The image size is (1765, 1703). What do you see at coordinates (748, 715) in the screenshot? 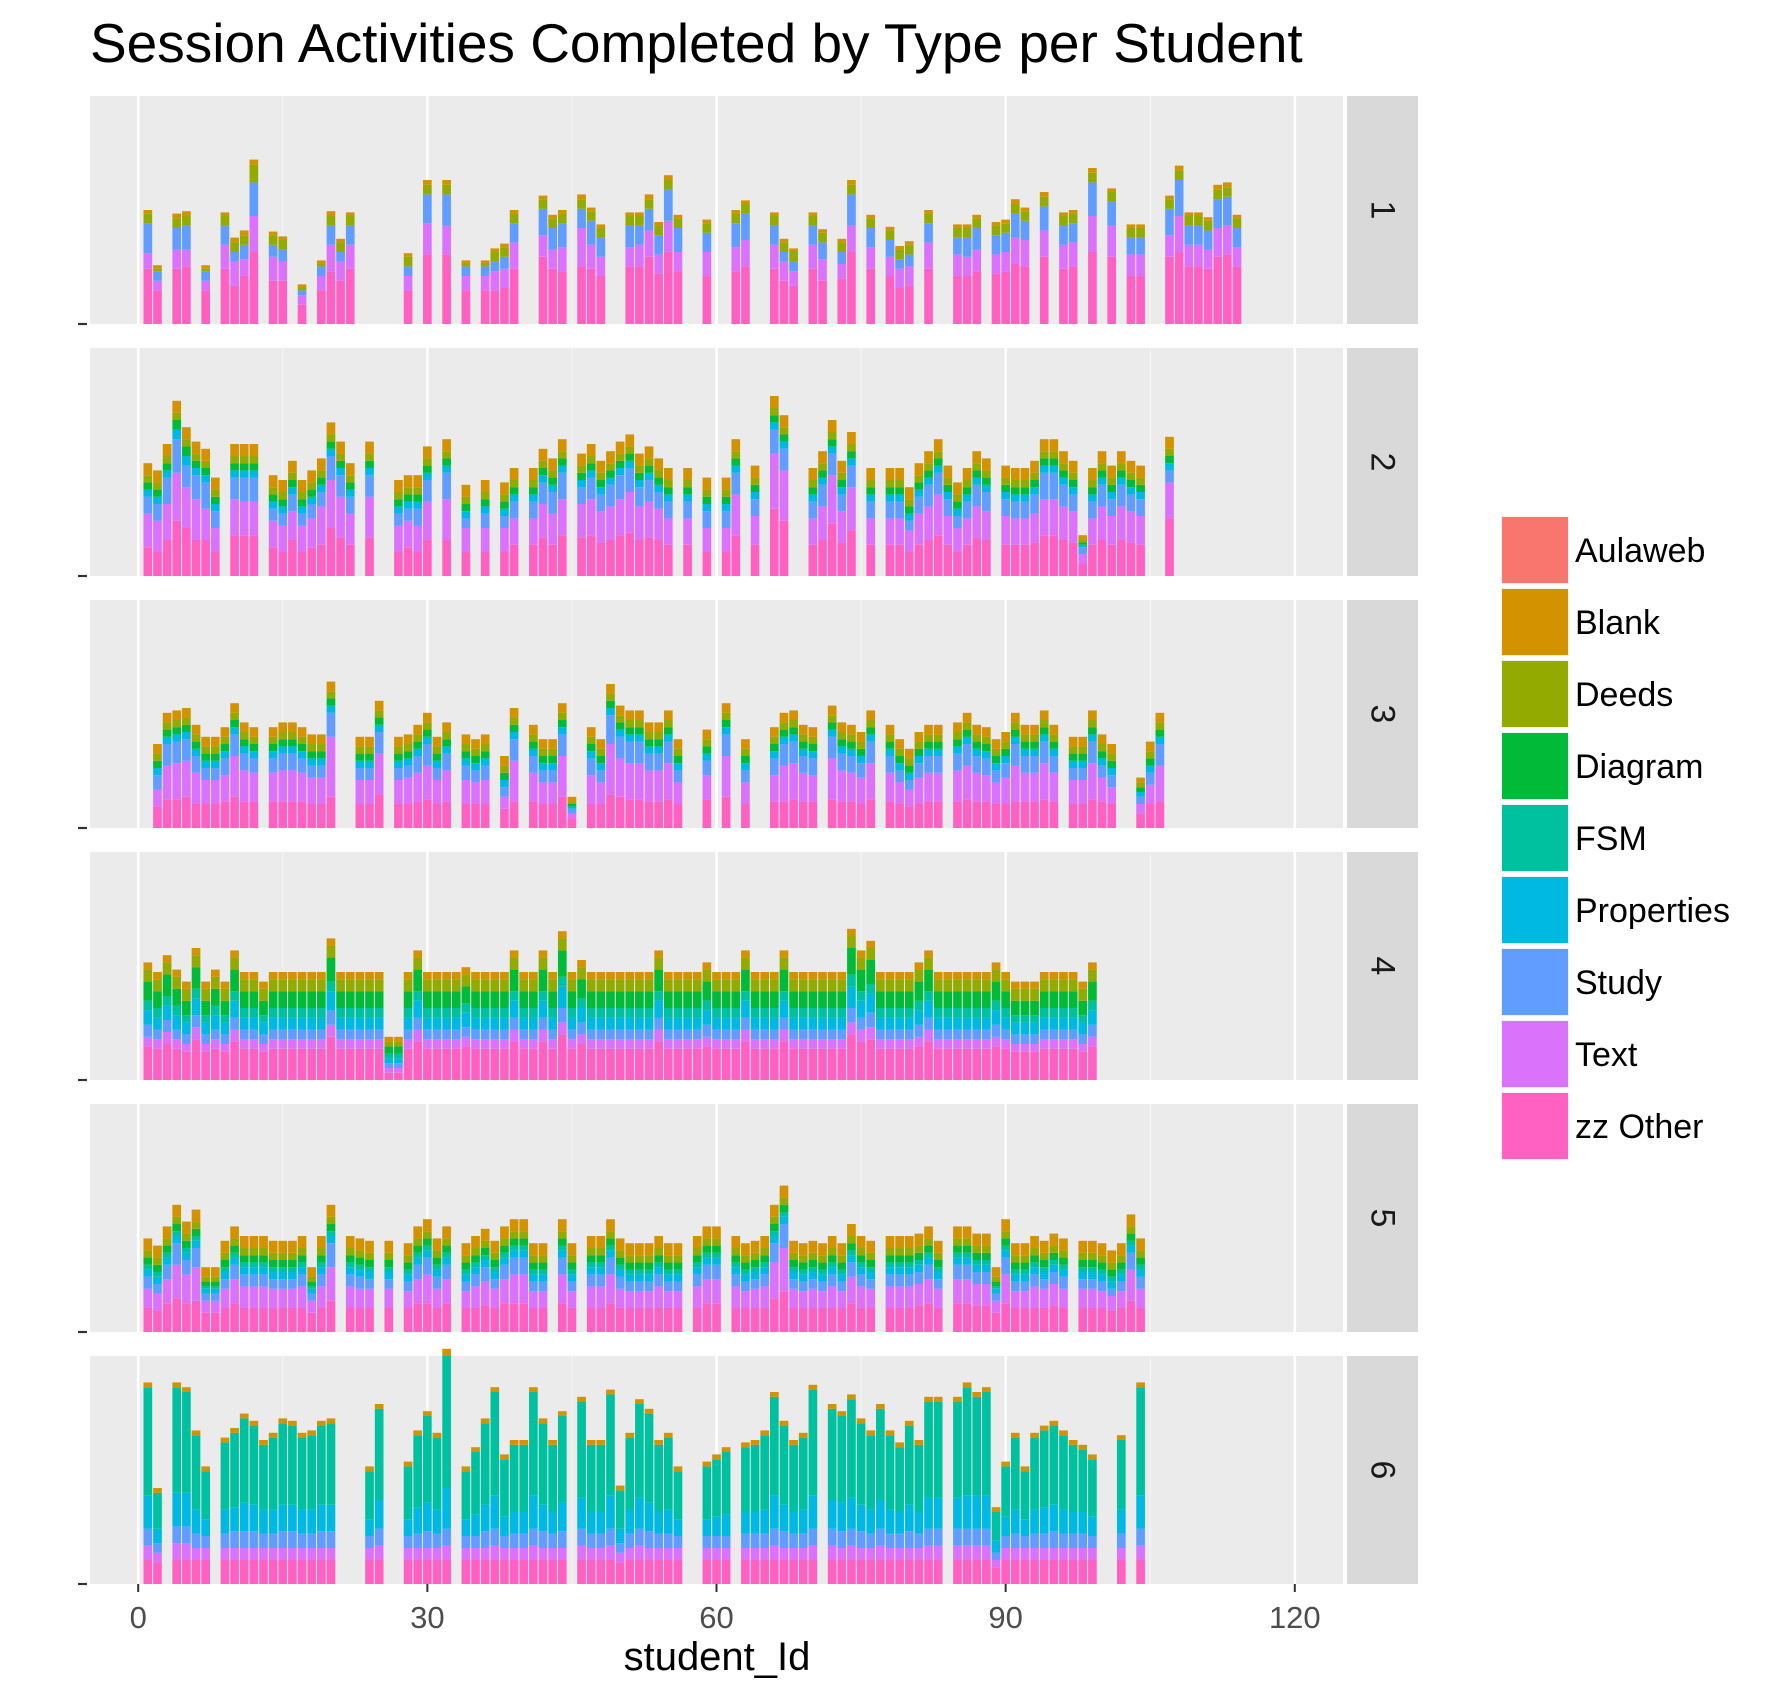
I see `facet-panel-3: 3` at bounding box center [748, 715].